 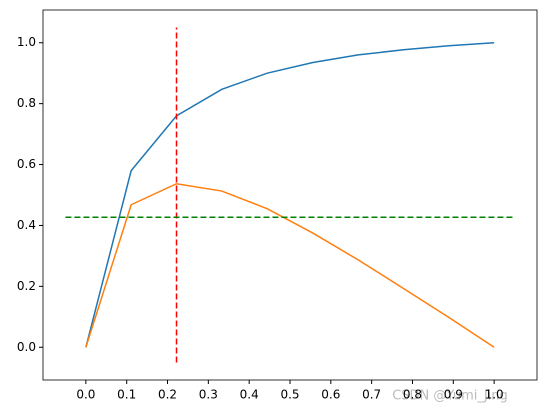 What do you see at coordinates (126, 395) in the screenshot?
I see `x-tick-label: 0.1` at bounding box center [126, 395].